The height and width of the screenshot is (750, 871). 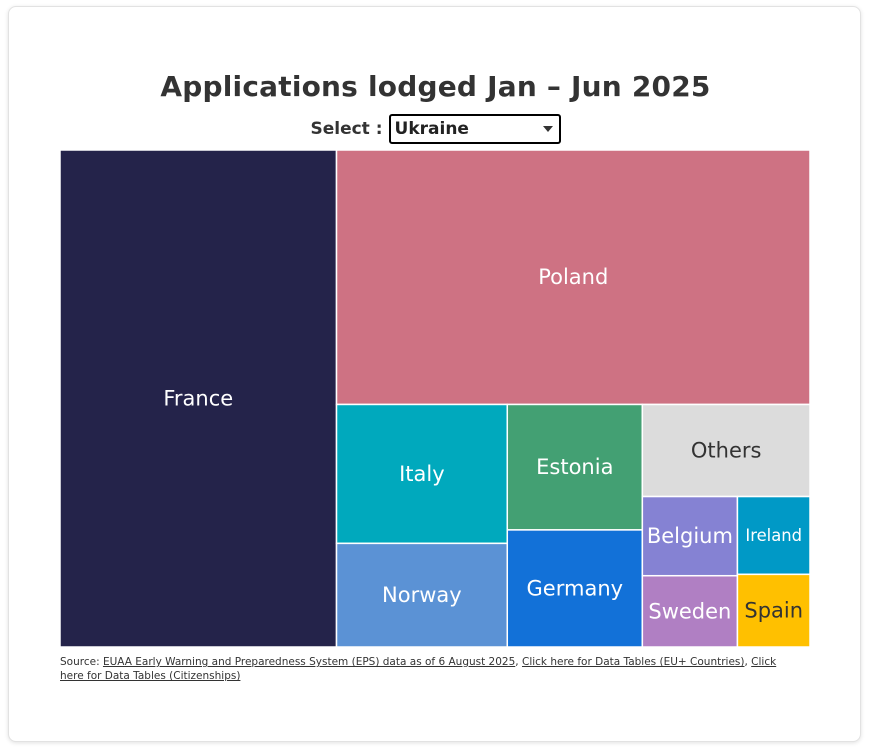 I want to click on country-selector-row: Select : Ukraine, so click(x=435, y=129).